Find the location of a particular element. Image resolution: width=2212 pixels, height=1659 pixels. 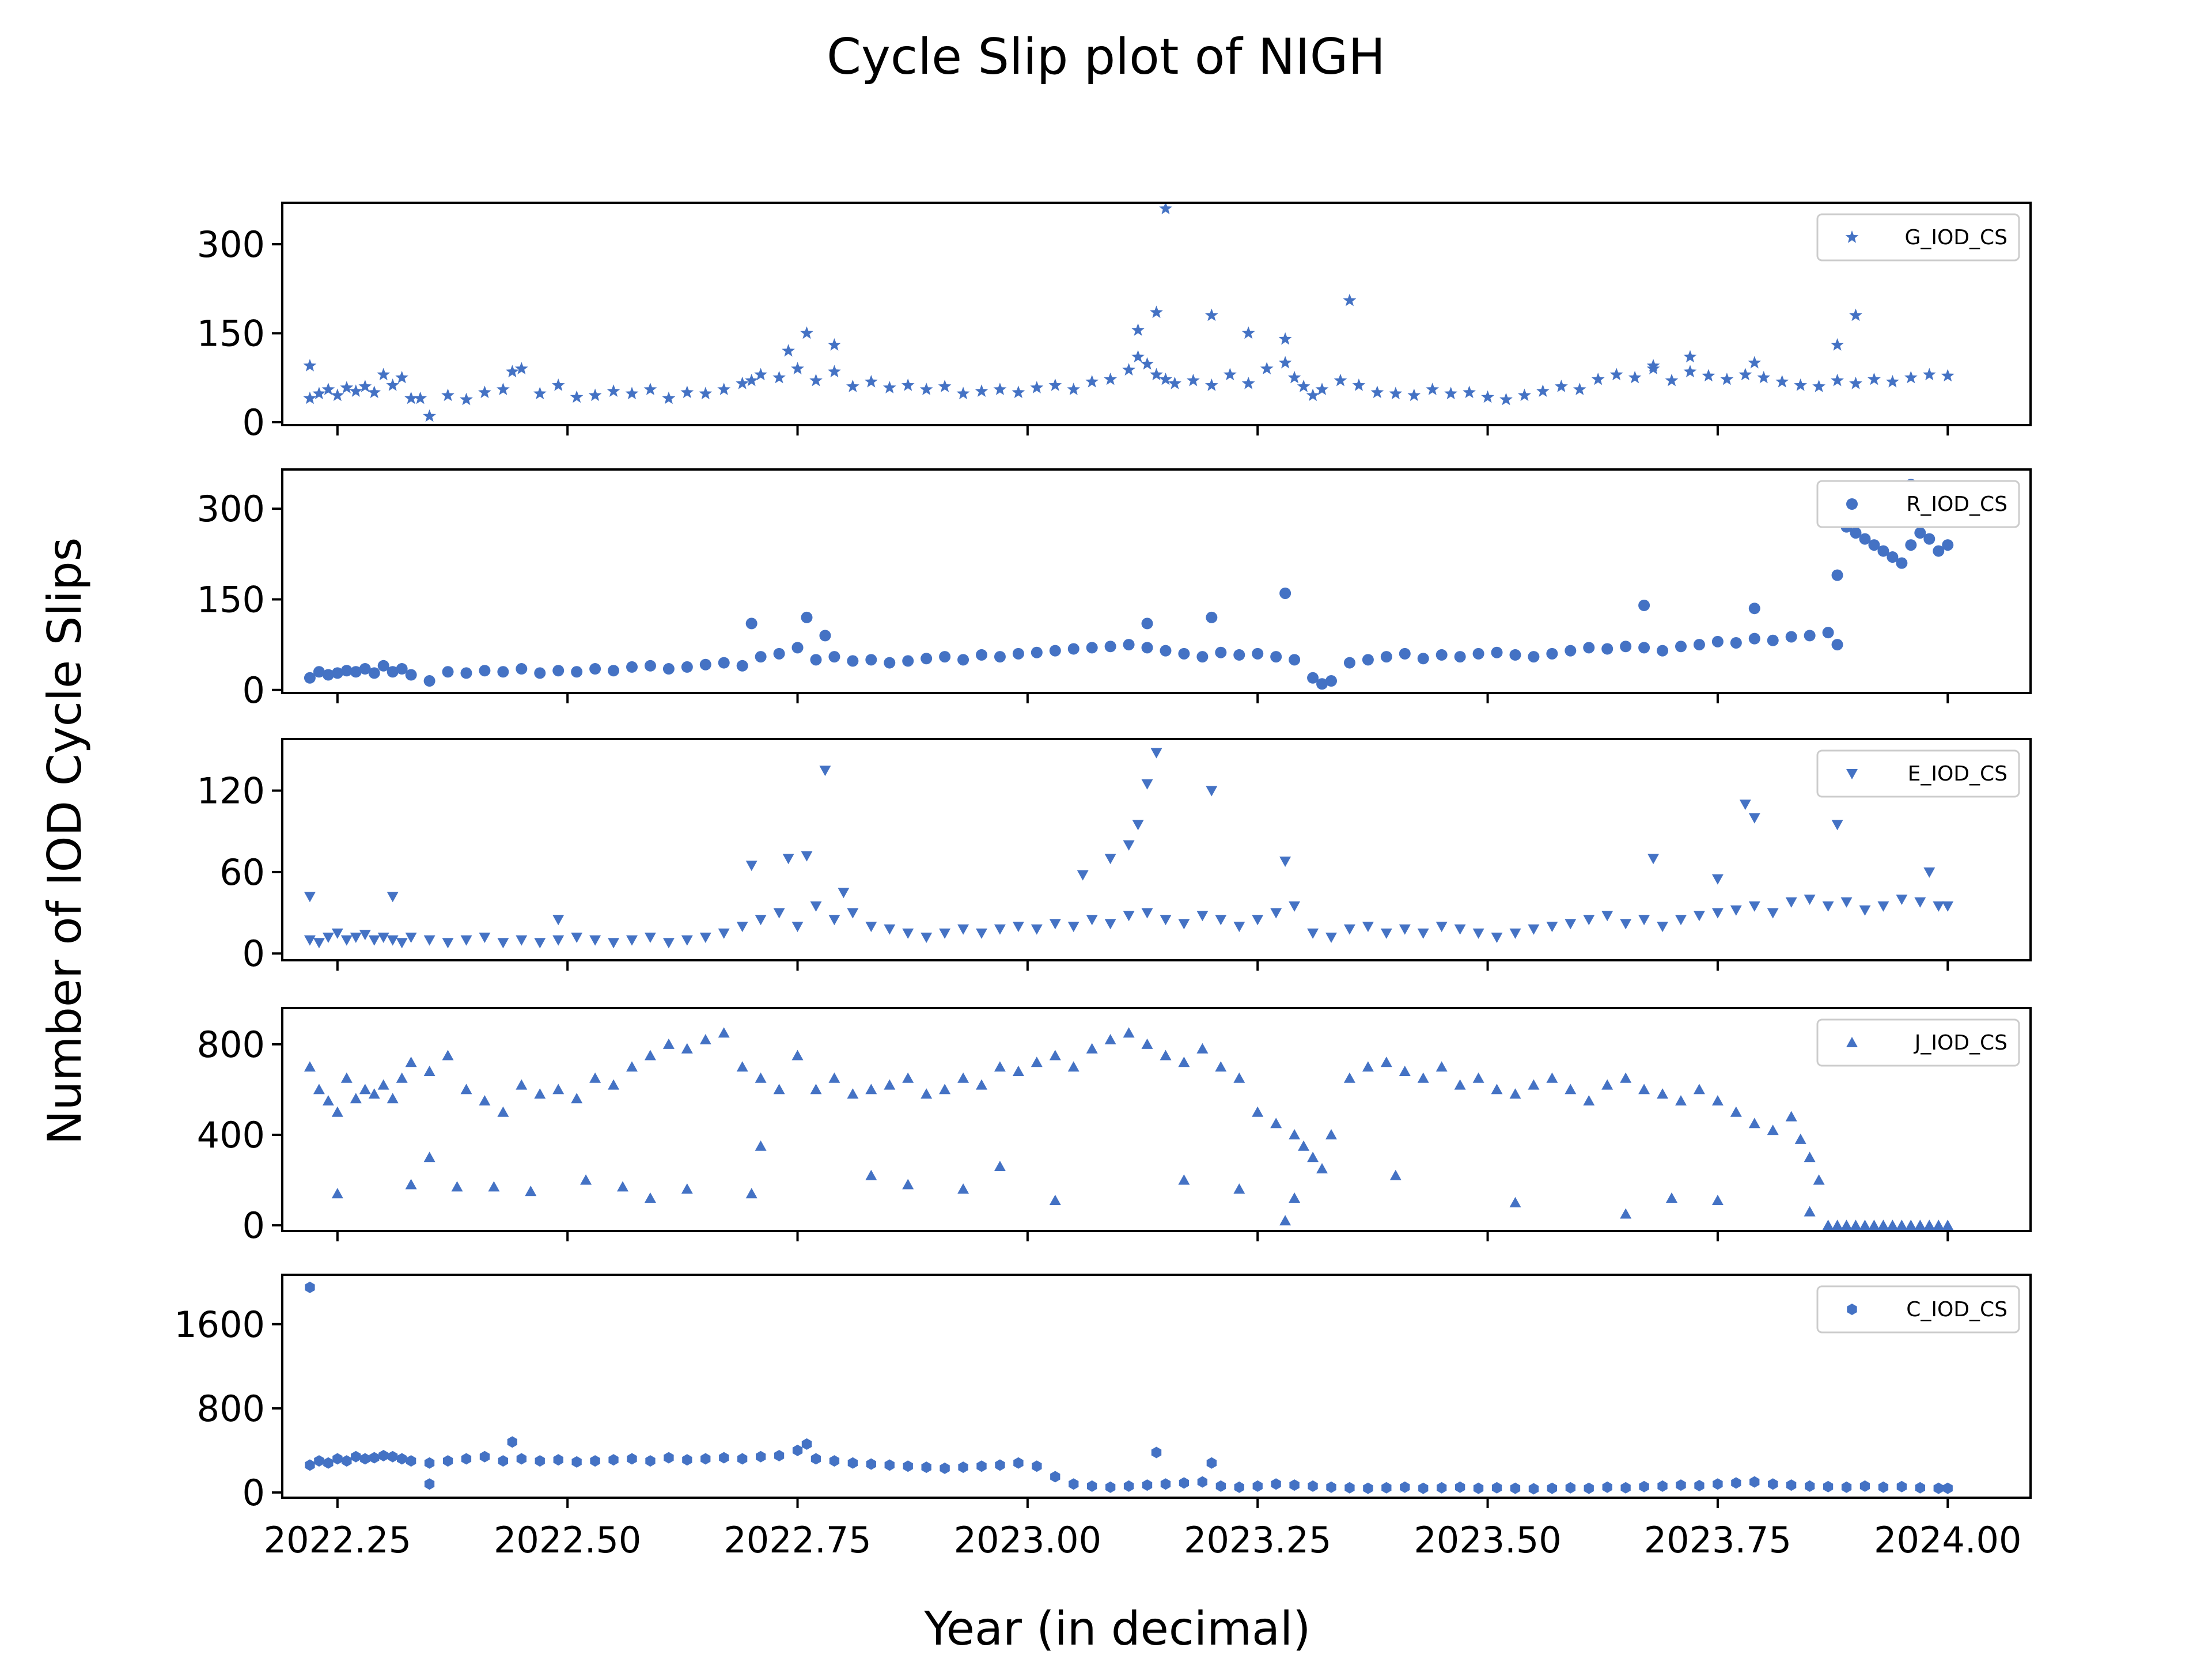

x-tick-label: 2022.75 is located at coordinates (797, 1540).